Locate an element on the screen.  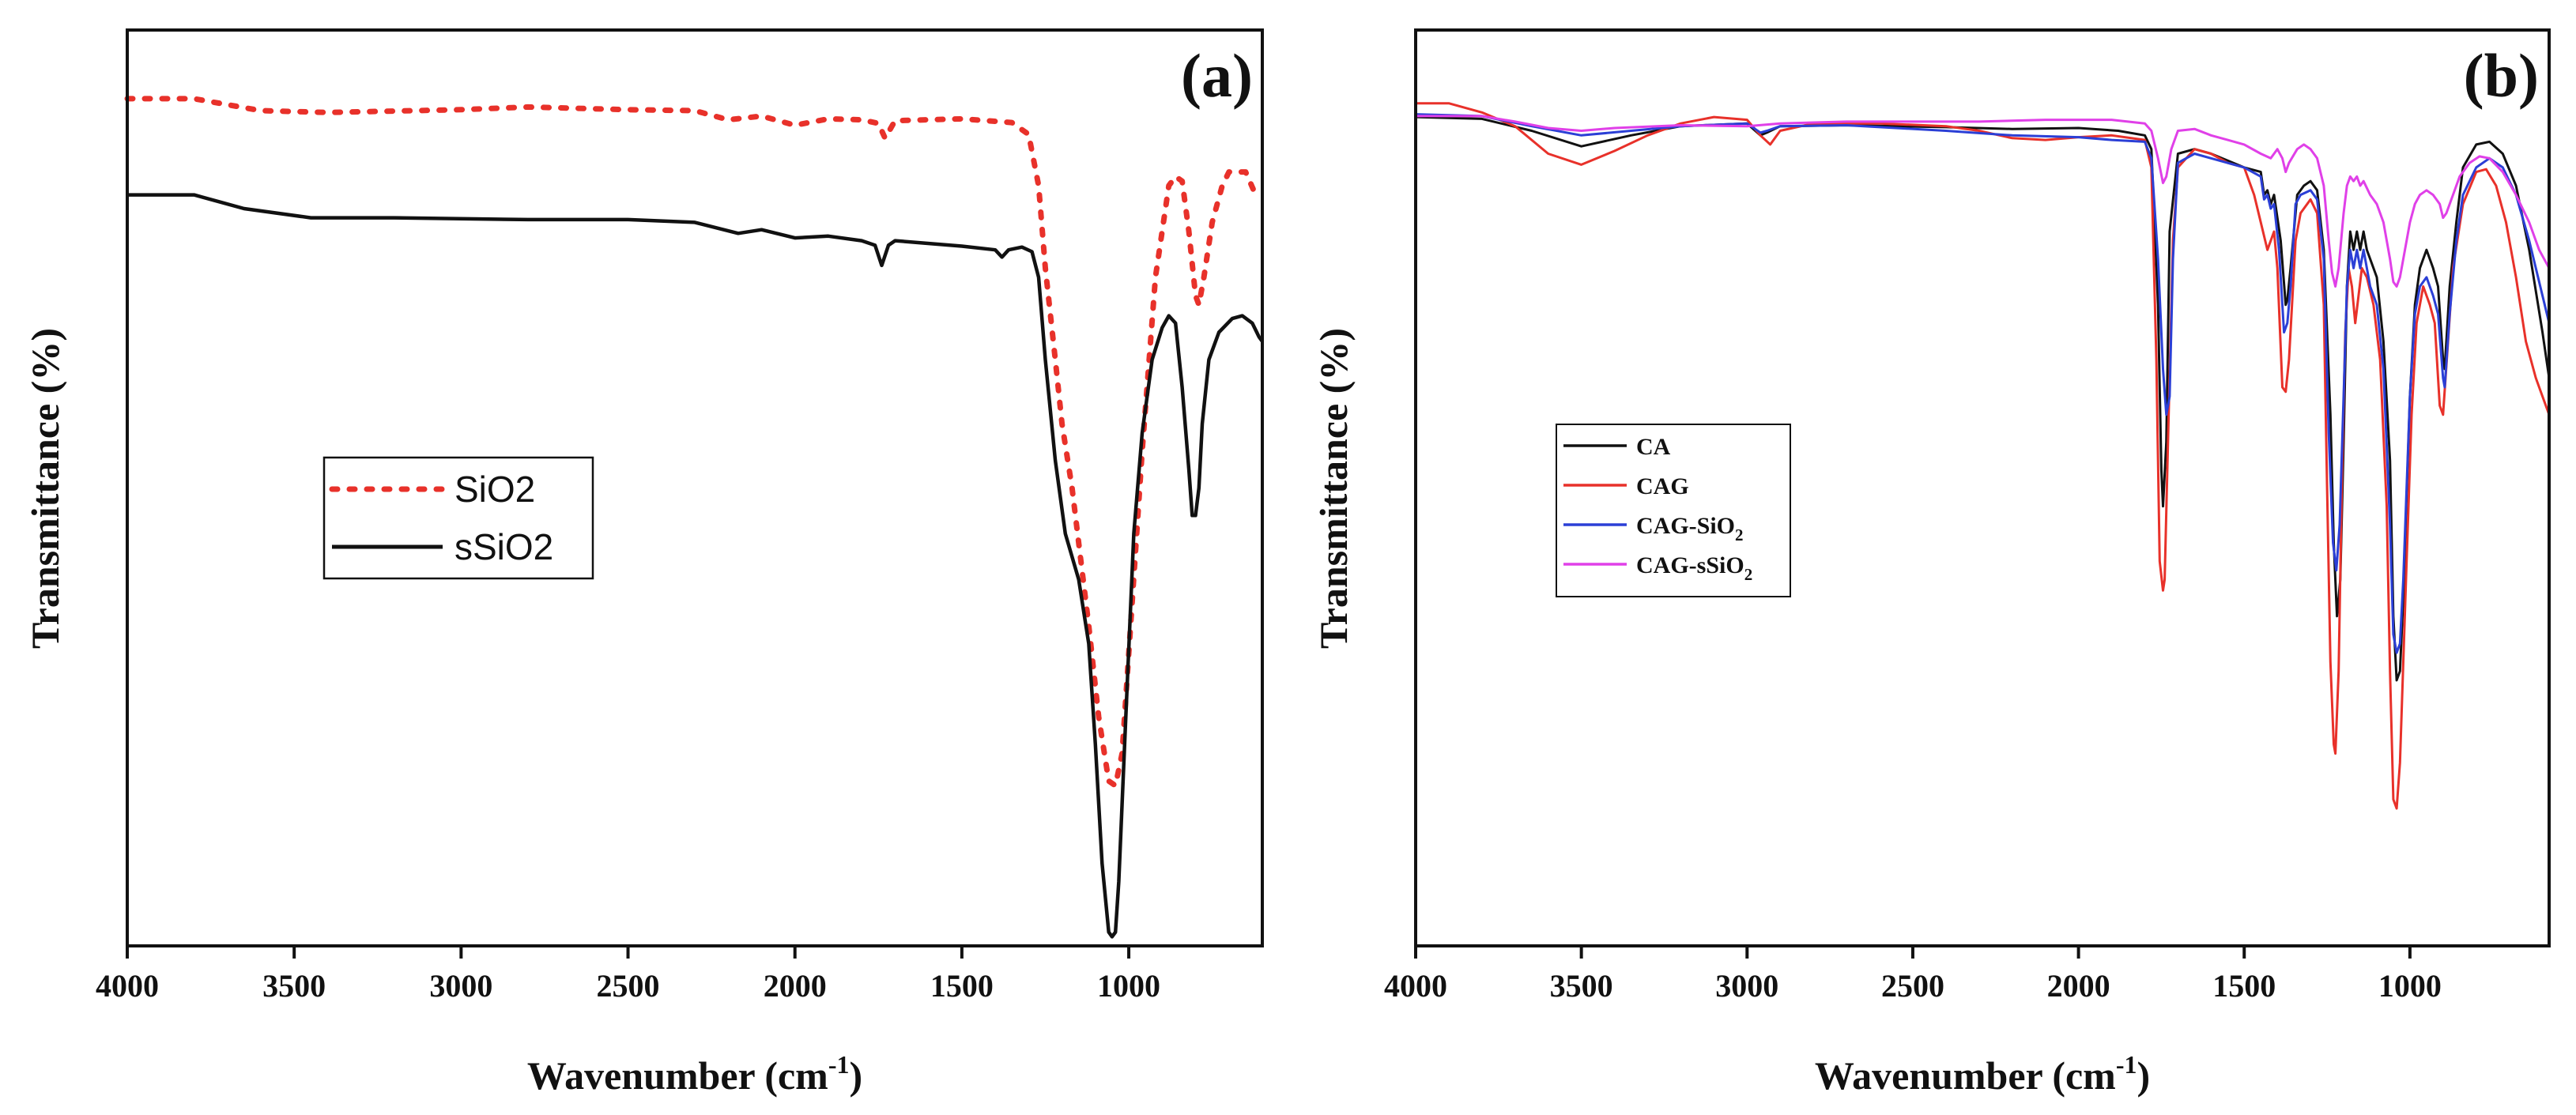
panel-a-tag: (a) is located at coordinates (1217, 75).